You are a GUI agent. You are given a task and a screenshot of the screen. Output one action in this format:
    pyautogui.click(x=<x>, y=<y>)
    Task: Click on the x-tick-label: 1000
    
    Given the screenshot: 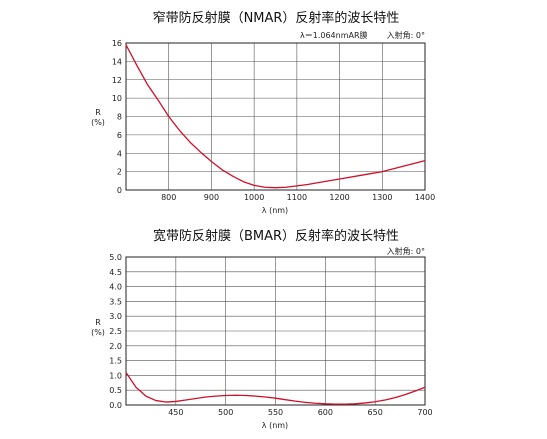 What is the action you would take?
    pyautogui.click(x=254, y=197)
    